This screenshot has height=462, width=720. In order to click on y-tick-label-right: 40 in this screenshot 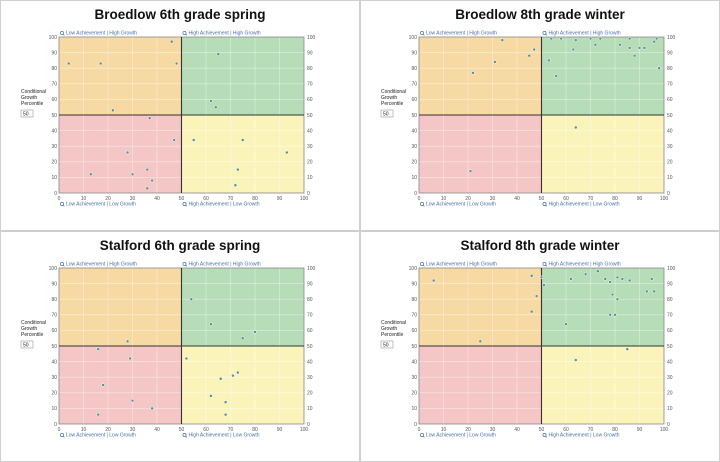, I will do `click(670, 362)`.